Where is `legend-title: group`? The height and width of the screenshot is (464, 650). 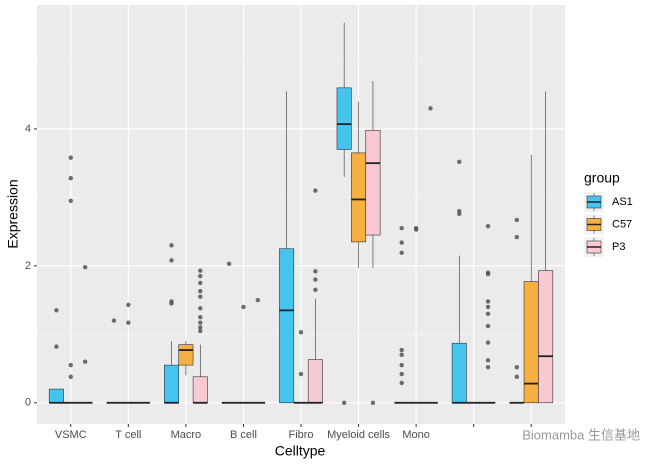
legend-title: group is located at coordinates (602, 178).